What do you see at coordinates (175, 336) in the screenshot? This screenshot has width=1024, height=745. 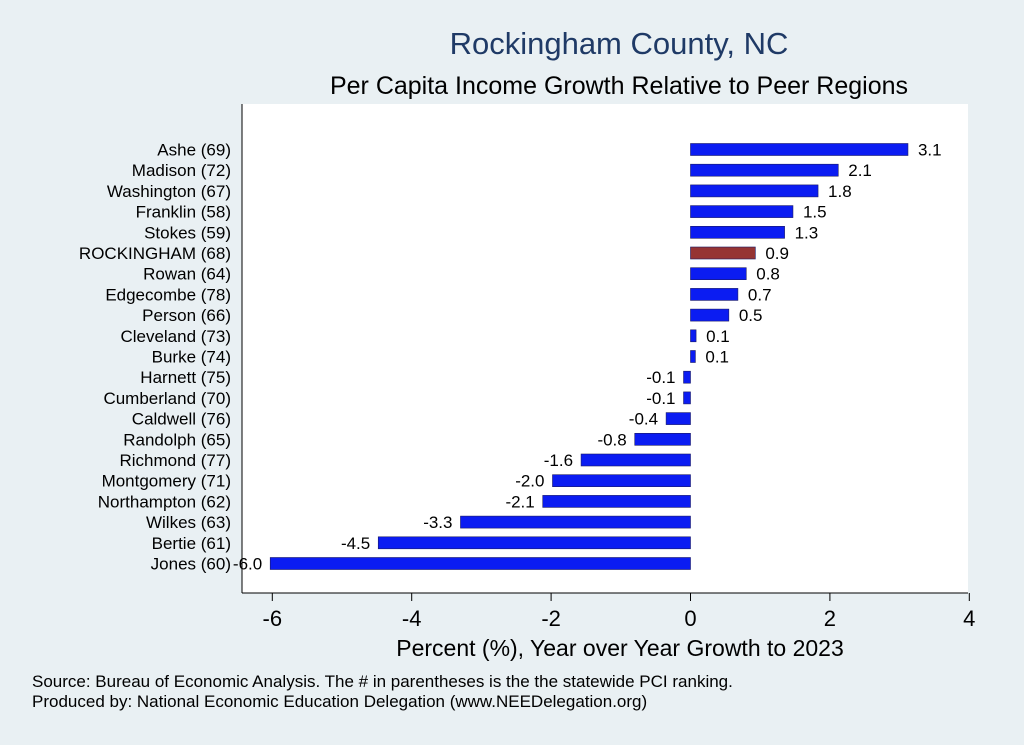 I see `y-tick-label: Cleveland (73)` at bounding box center [175, 336].